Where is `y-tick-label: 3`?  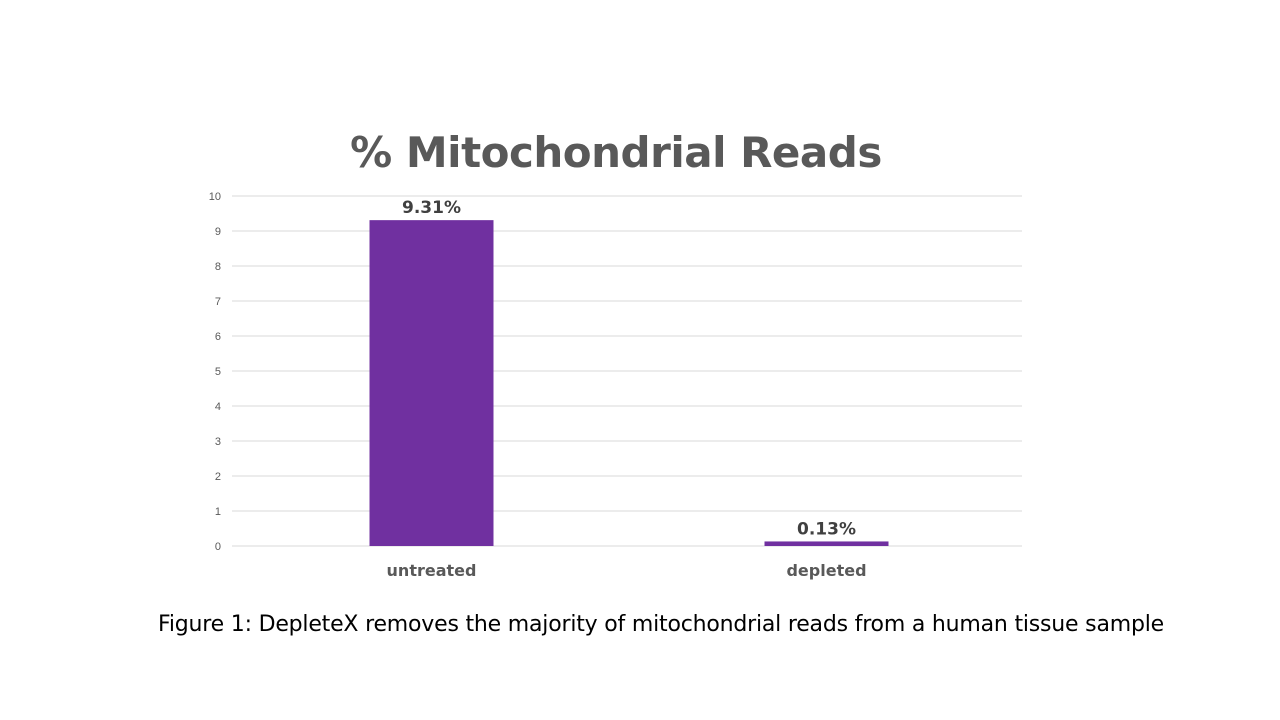
y-tick-label: 3 is located at coordinates (218, 442).